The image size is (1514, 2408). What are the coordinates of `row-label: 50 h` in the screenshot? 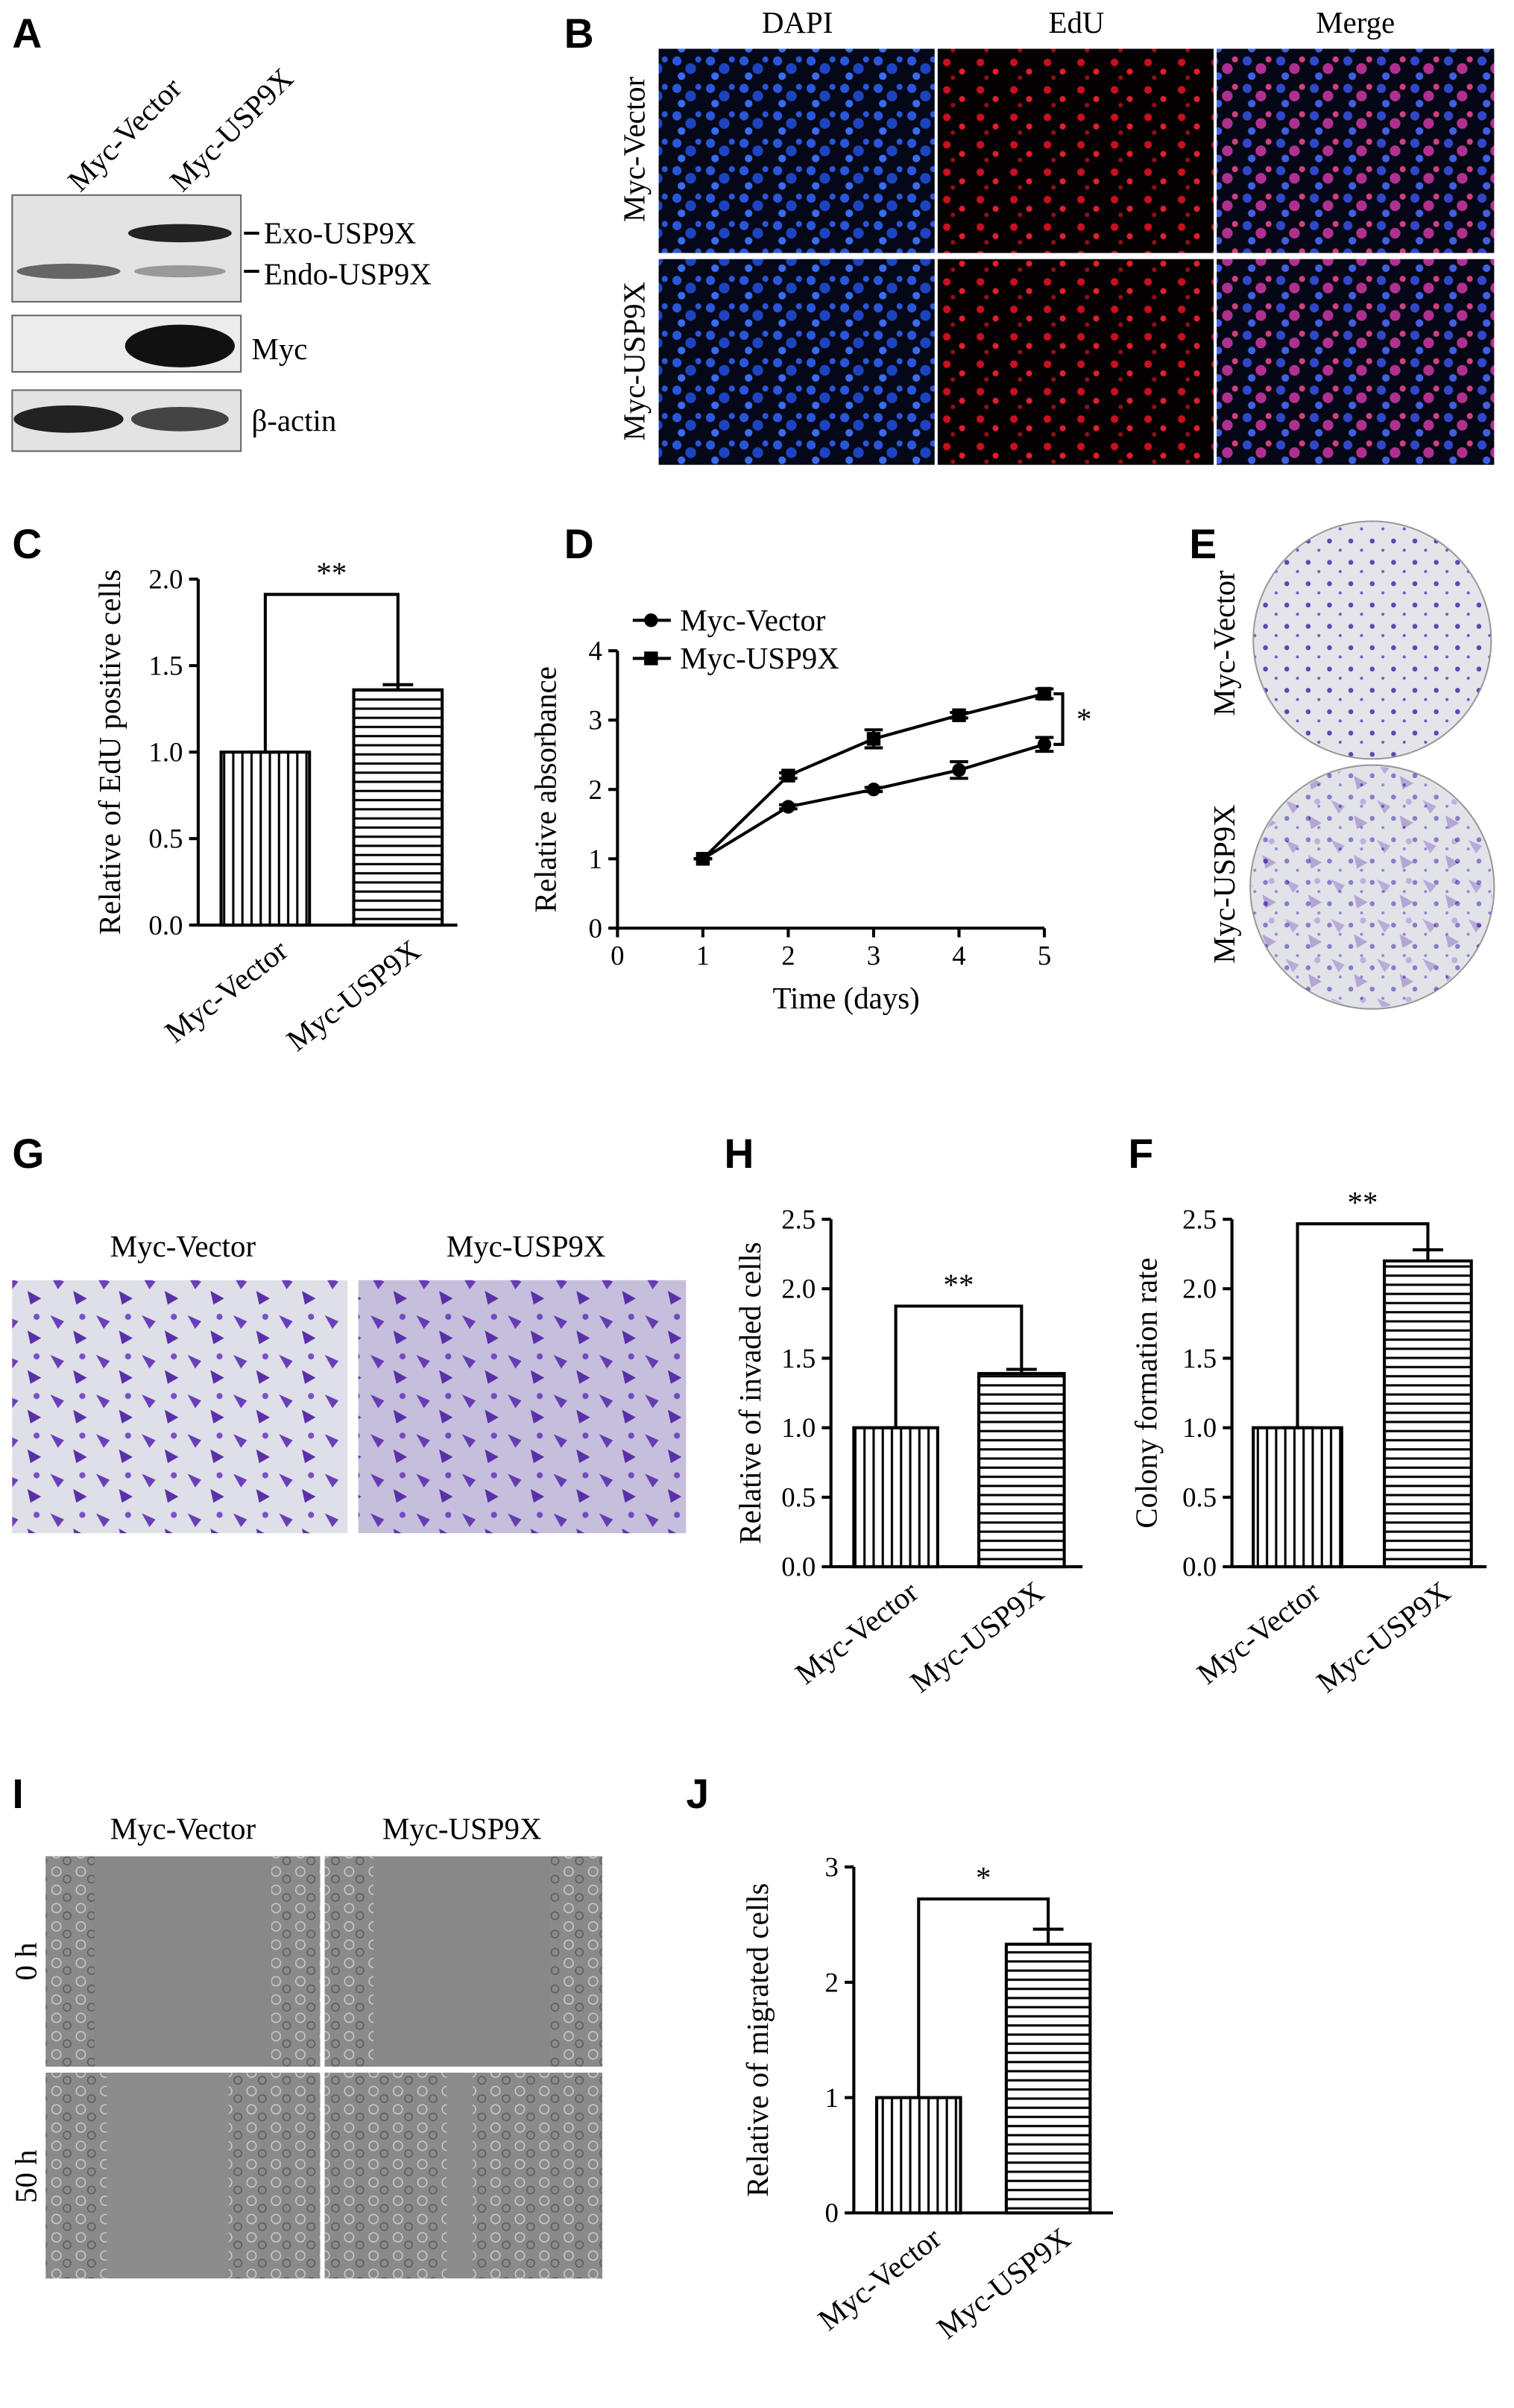 It's located at (25, 2176).